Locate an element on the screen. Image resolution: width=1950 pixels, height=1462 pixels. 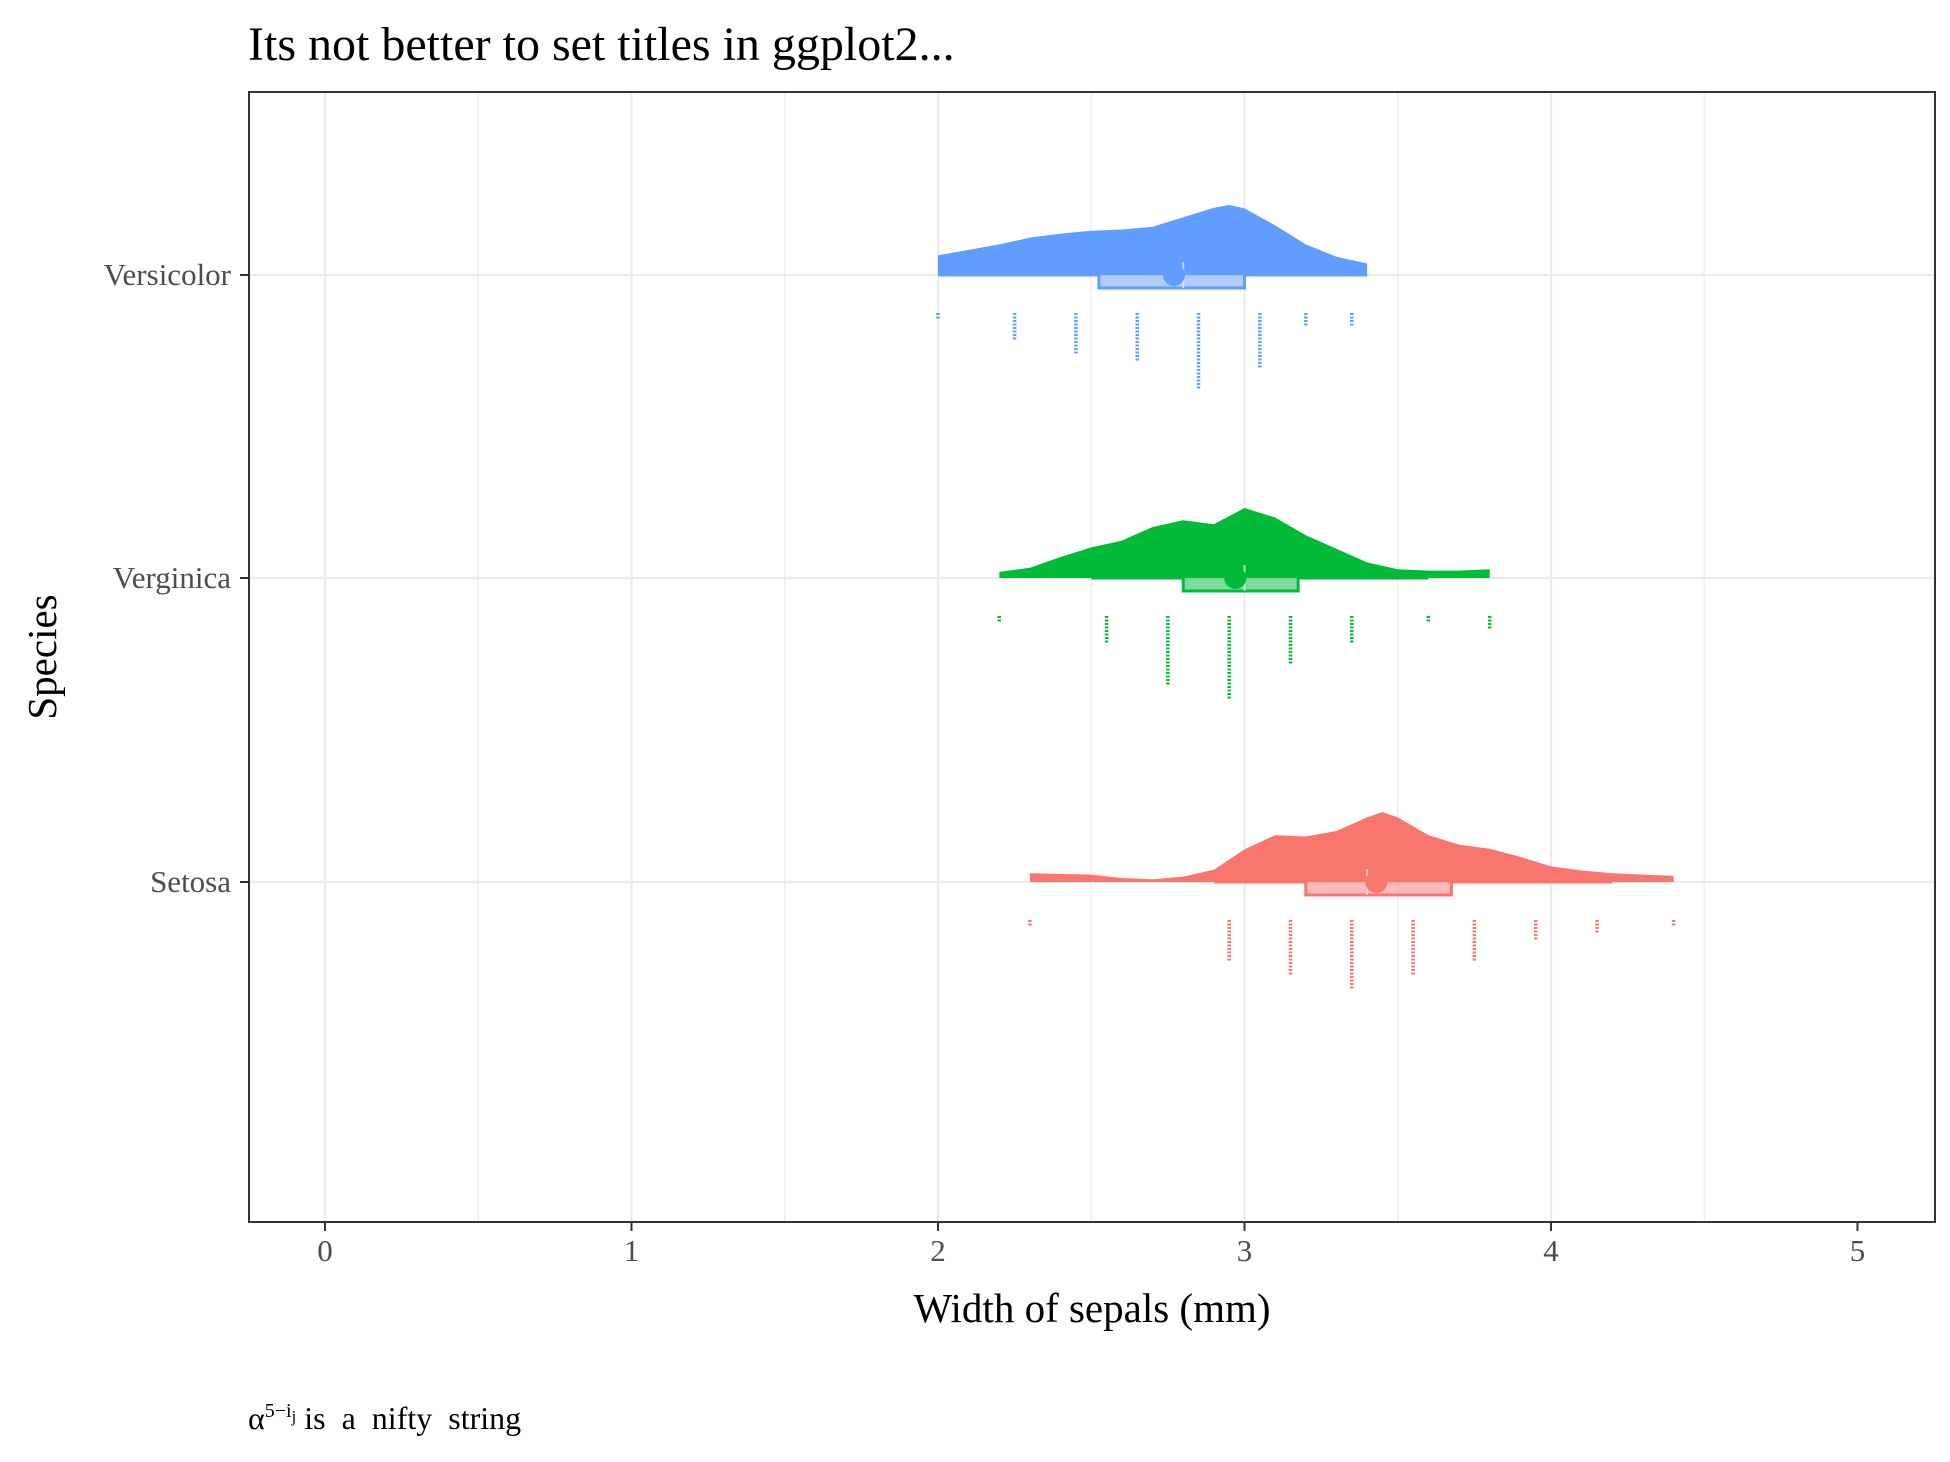
y-tick-label: Verginica is located at coordinates (172, 577).